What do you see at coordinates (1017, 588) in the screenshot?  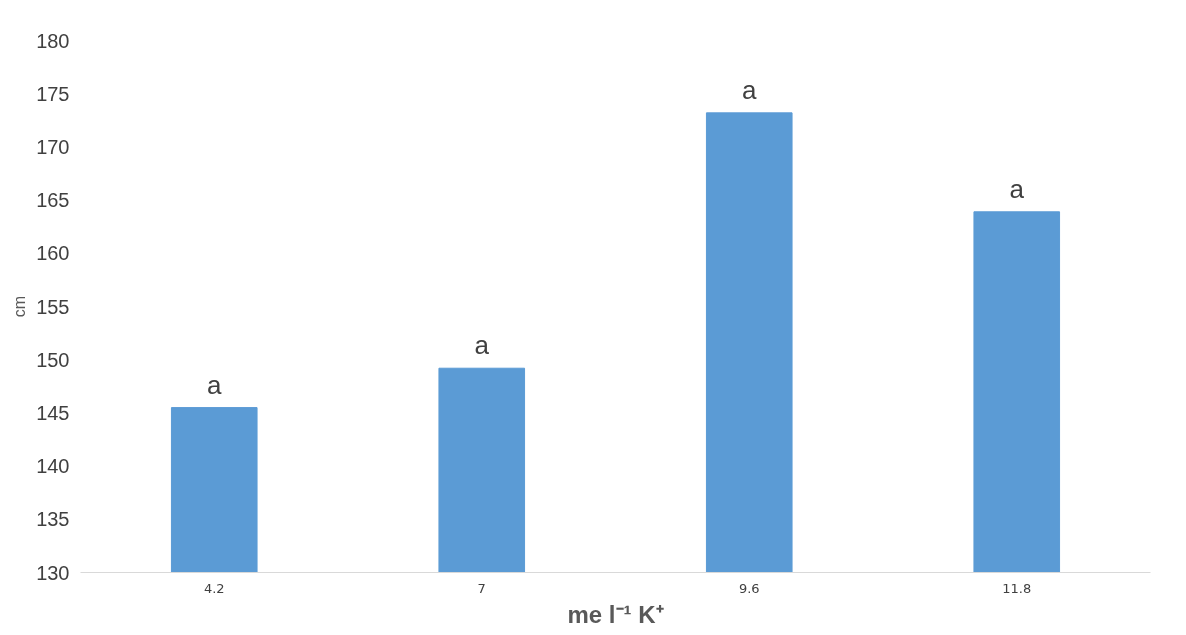 I see `x-tick-label: 11.8` at bounding box center [1017, 588].